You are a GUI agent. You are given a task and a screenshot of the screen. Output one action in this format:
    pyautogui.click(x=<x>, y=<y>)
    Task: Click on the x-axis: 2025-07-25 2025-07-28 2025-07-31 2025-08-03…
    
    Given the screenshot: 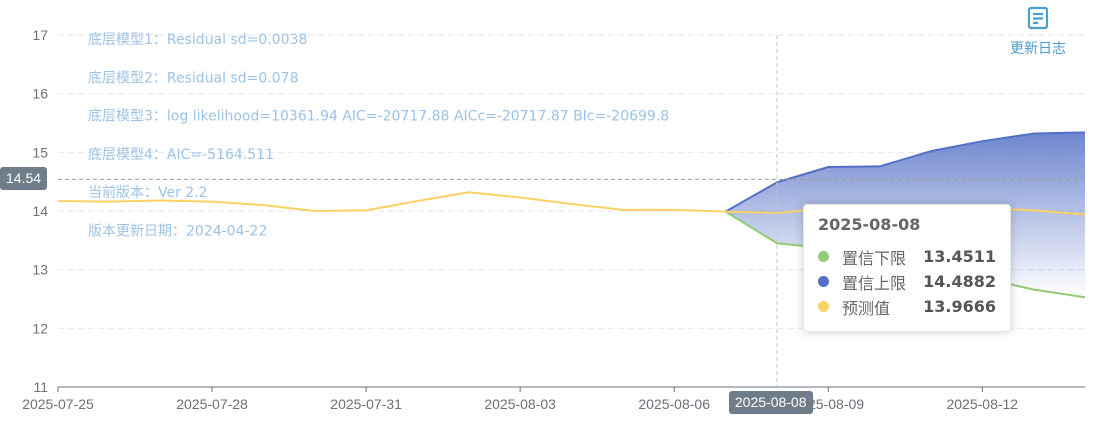 What is the action you would take?
    pyautogui.click(x=553, y=399)
    